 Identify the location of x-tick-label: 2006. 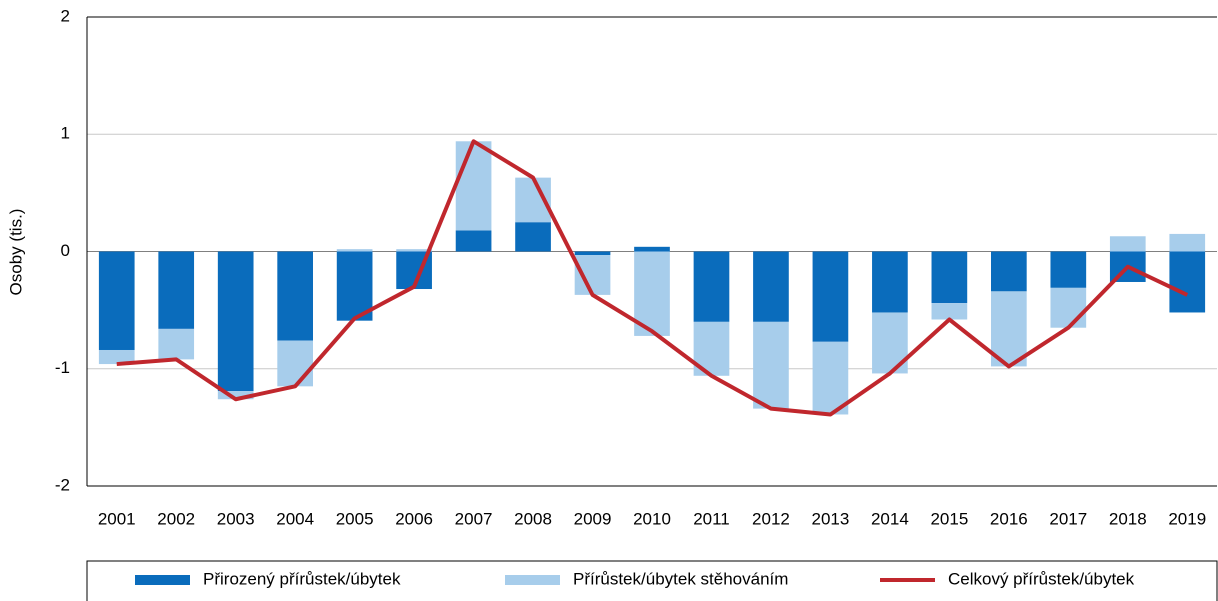
(414, 518).